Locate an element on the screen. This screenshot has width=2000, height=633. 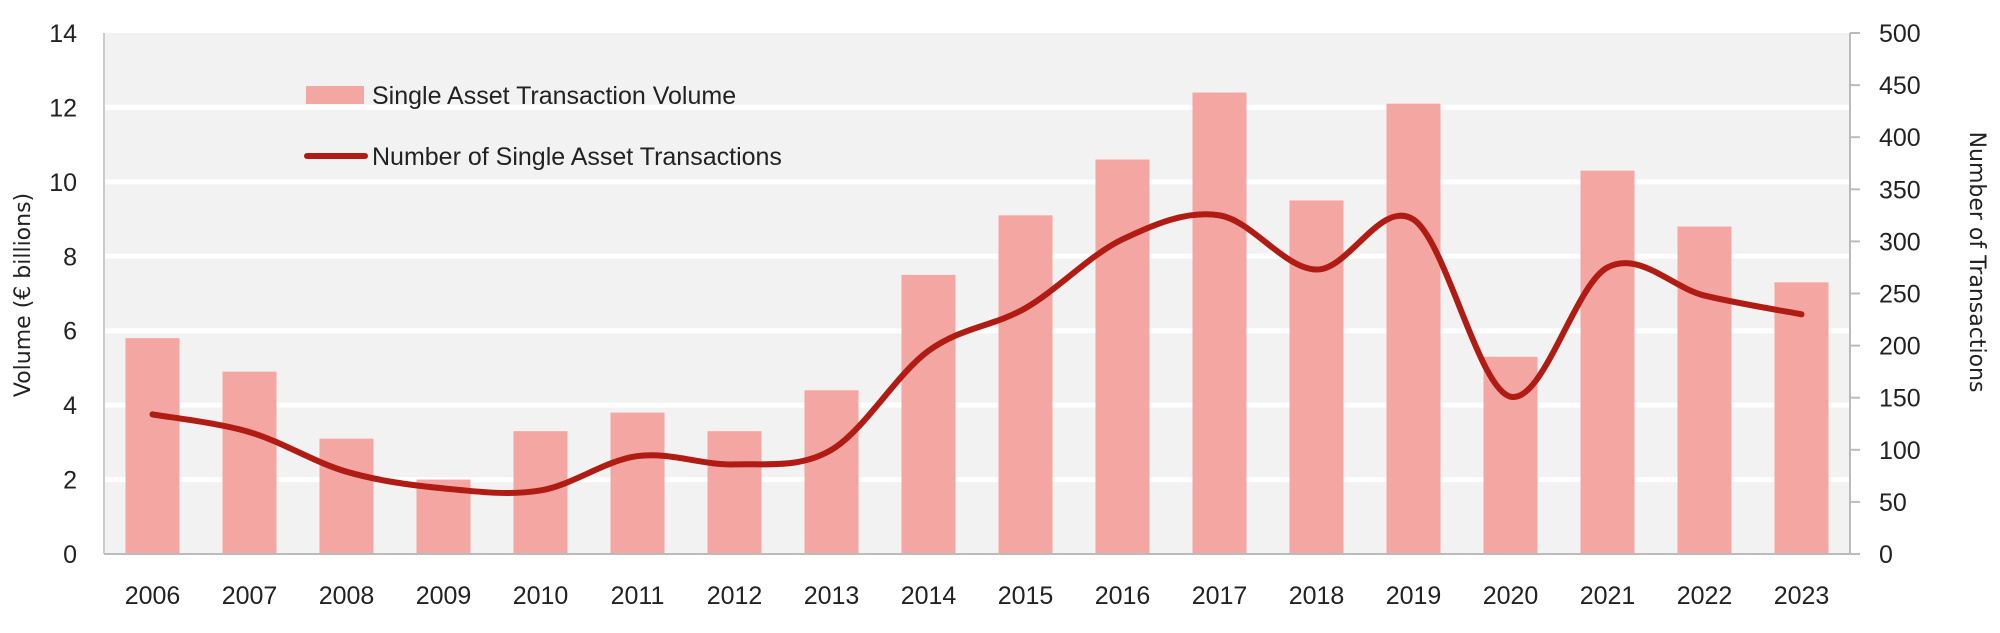
bar-2008 is located at coordinates (346, 496).